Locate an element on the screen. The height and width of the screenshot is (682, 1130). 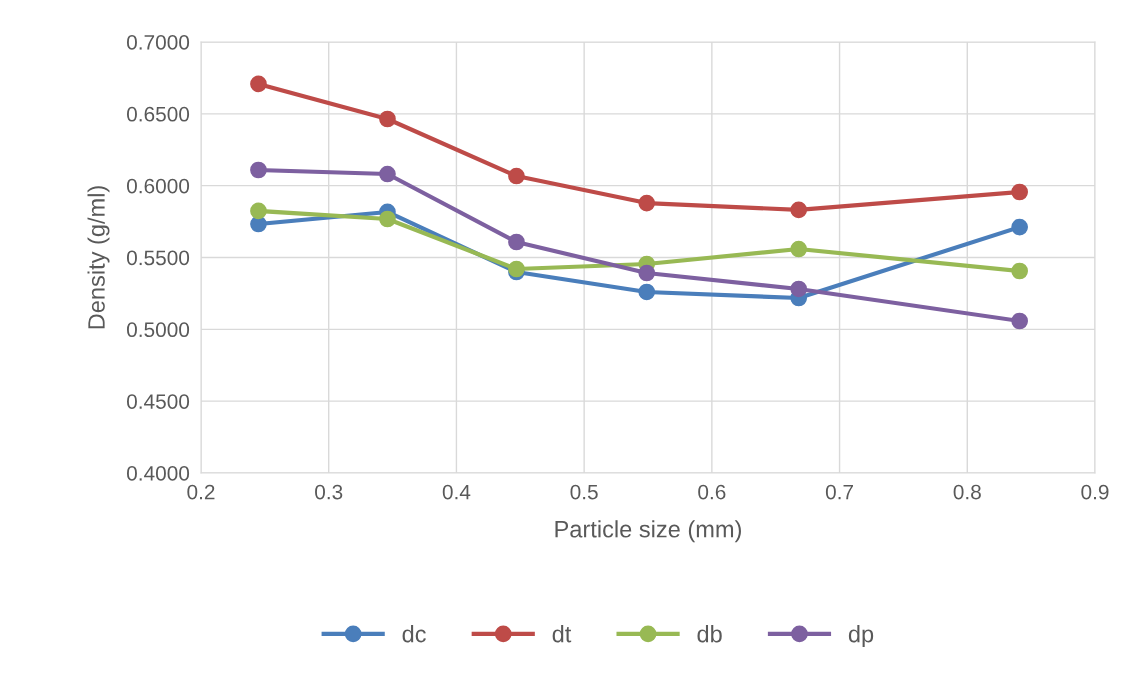
x-tick-label: 0.3 is located at coordinates (329, 492).